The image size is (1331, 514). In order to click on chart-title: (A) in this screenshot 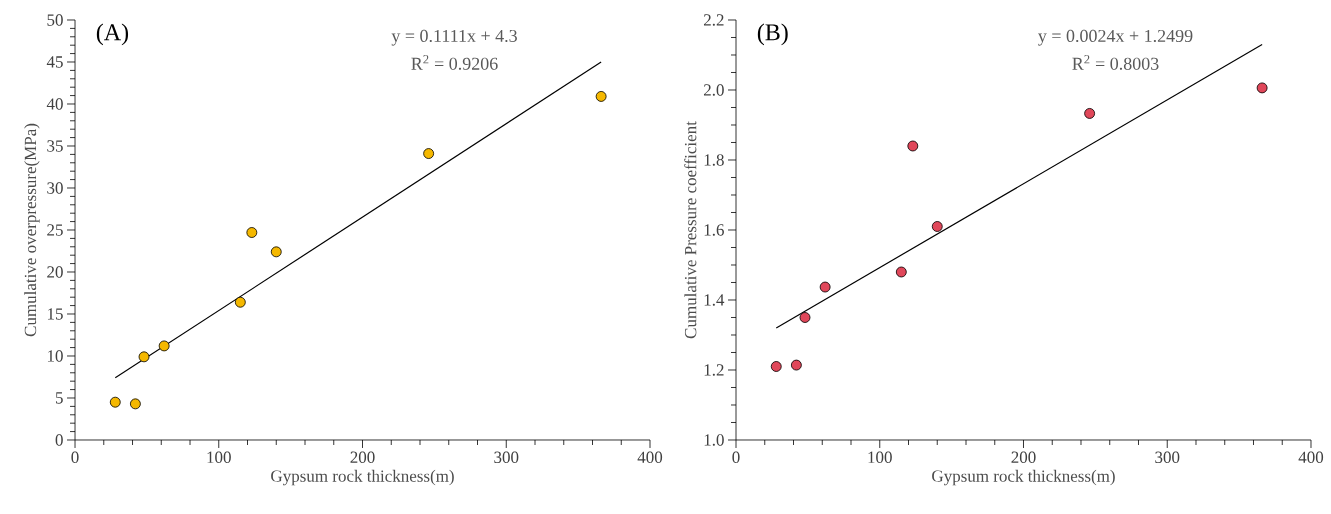, I will do `click(112, 34)`.